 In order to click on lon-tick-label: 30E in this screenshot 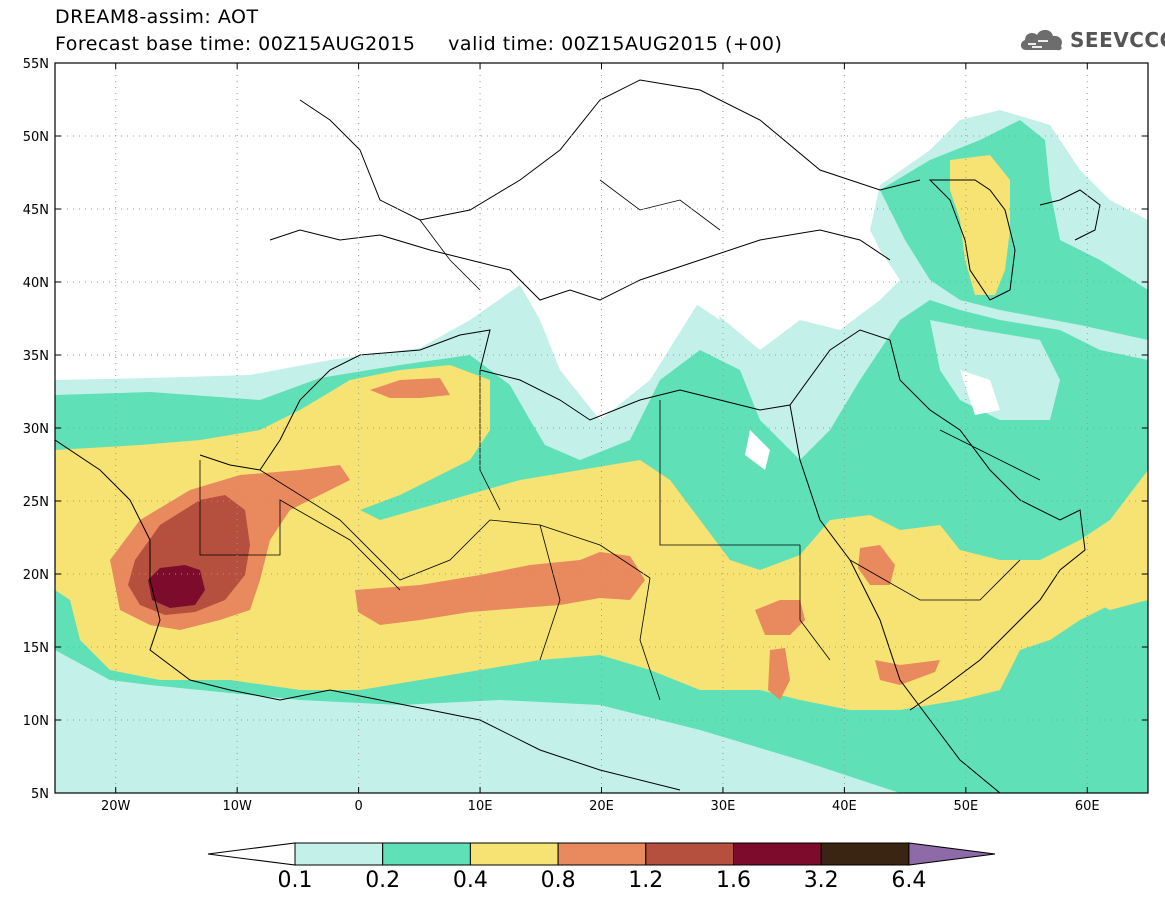, I will do `click(723, 806)`.